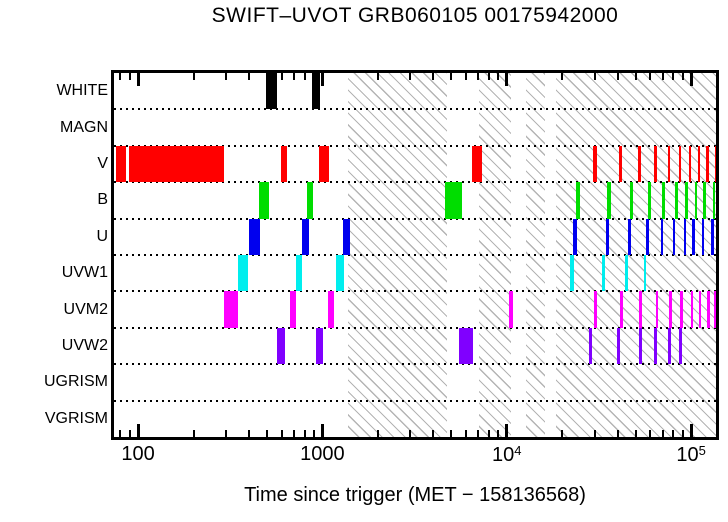 This screenshot has height=522, width=728. Describe the element at coordinates (102, 200) in the screenshot. I see `y-axis-label-b: B` at that location.